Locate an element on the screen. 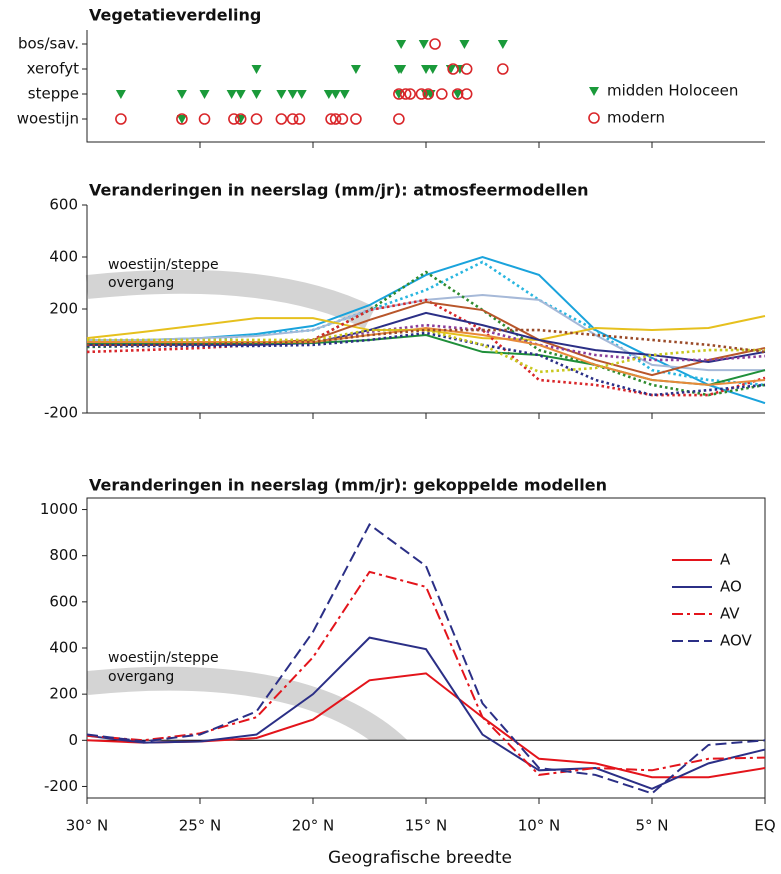 The height and width of the screenshot is (874, 781). y-tick-label: steppe is located at coordinates (53, 94).